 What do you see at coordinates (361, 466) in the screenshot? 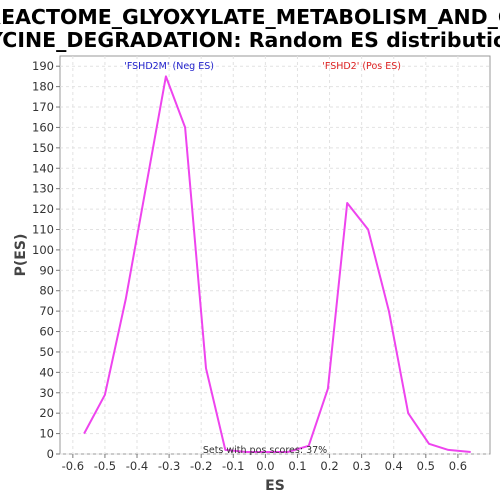
I see `x-tick-label: 0.3` at bounding box center [361, 466].